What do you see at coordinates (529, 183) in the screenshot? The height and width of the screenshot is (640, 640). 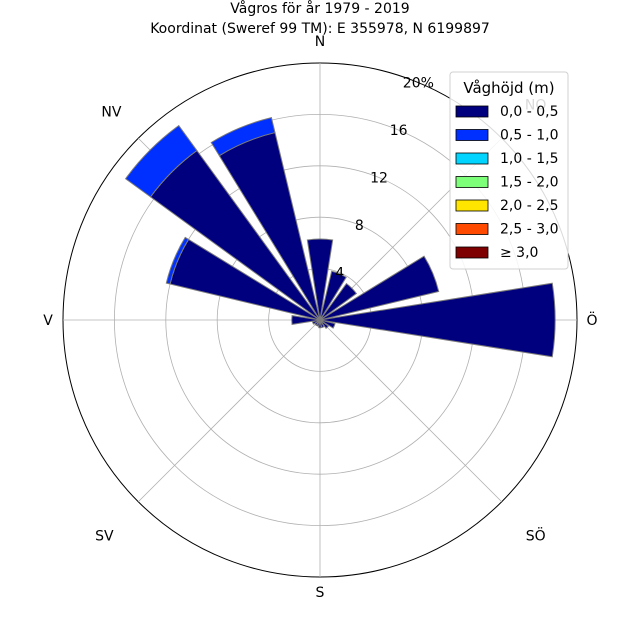 I see `legend-label-3: 1,5 - 2,0` at bounding box center [529, 183].